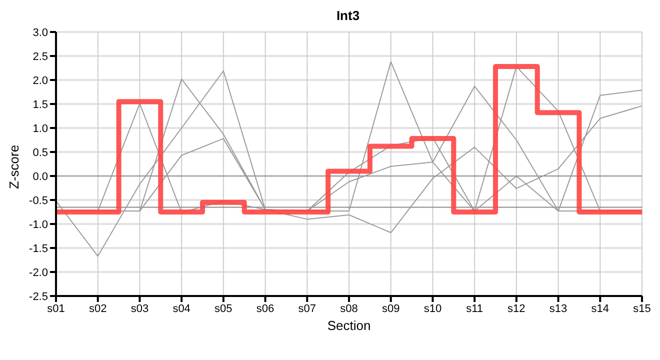 The width and height of the screenshot is (660, 360). Describe the element at coordinates (40, 32) in the screenshot. I see `y-tick-label: 3.0` at that location.